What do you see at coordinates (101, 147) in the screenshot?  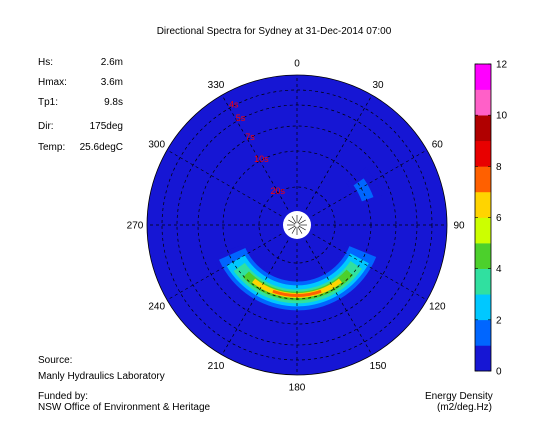 I see `stat-value: 25.6degC` at bounding box center [101, 147].